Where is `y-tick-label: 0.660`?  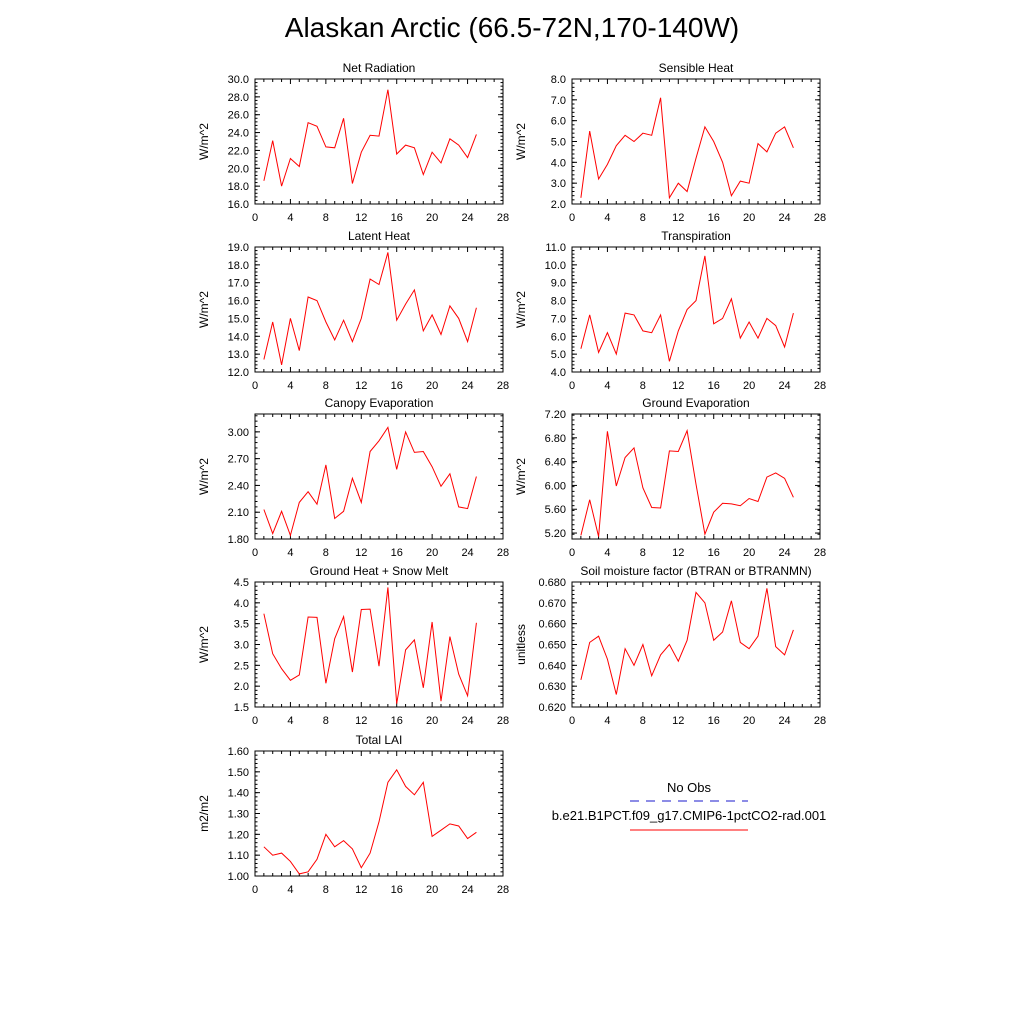
y-tick-label: 0.660 is located at coordinates (552, 625).